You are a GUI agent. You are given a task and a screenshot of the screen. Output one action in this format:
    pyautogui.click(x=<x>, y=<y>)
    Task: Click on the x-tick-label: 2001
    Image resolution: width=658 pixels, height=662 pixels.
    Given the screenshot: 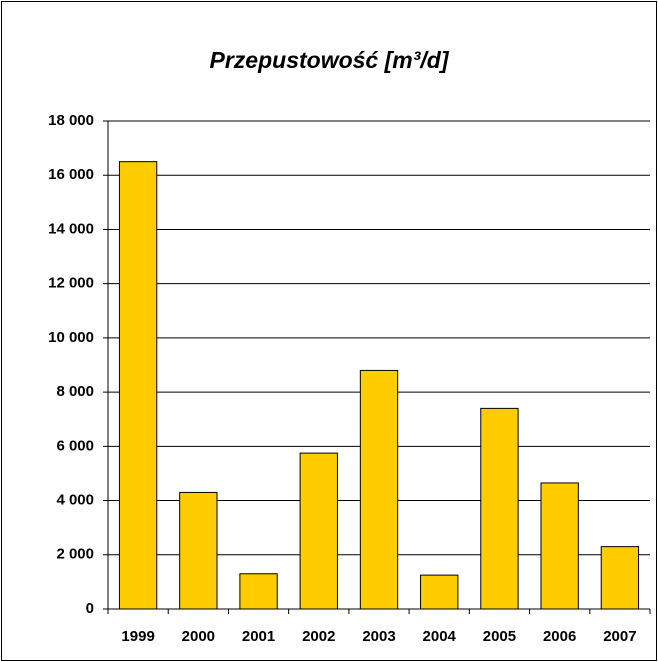 What is the action you would take?
    pyautogui.click(x=258, y=636)
    